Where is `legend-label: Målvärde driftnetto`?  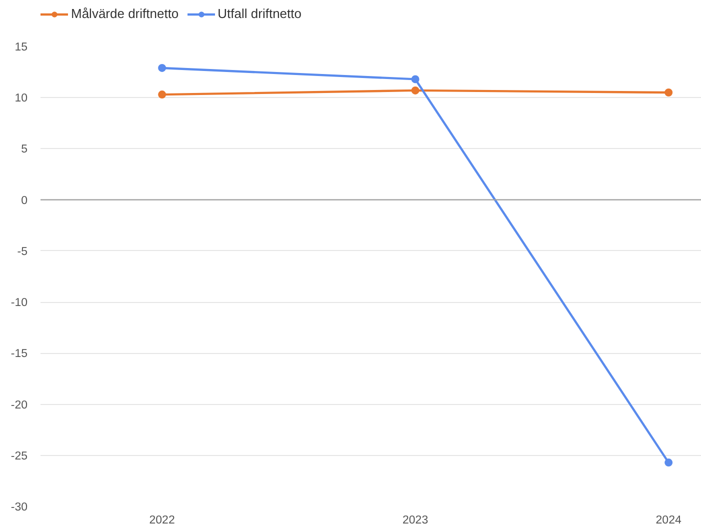
legend-label: Målvärde driftnetto is located at coordinates (125, 13).